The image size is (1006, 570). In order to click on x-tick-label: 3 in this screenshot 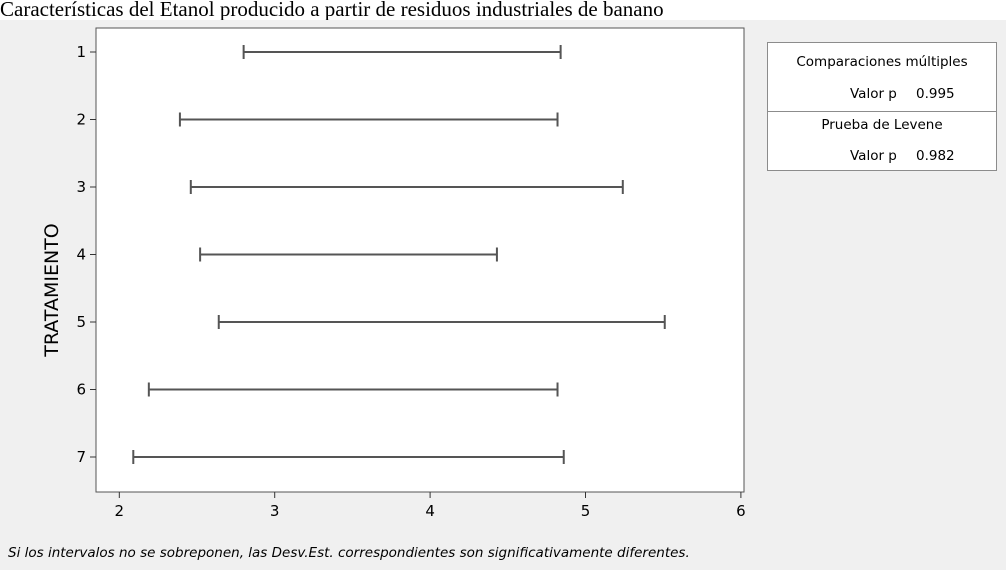, I will do `click(275, 511)`.